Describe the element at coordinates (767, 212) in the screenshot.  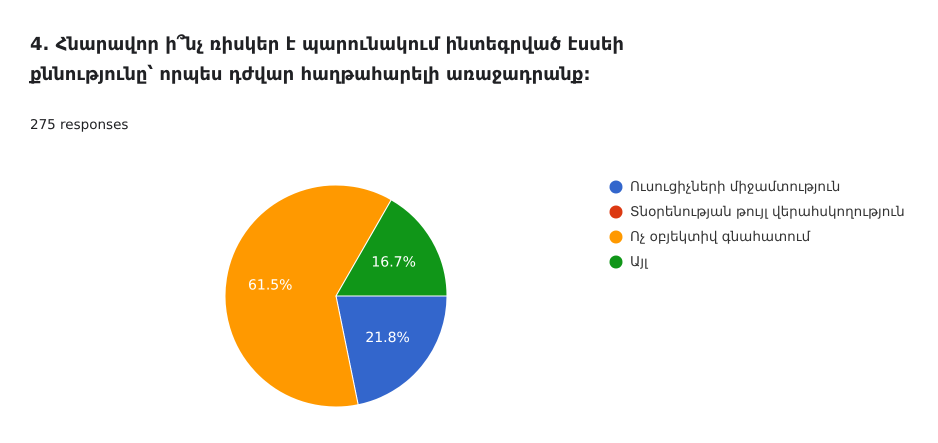
I see `legend-label: Տնօրենության թույլ վերահսկողություն` at that location.